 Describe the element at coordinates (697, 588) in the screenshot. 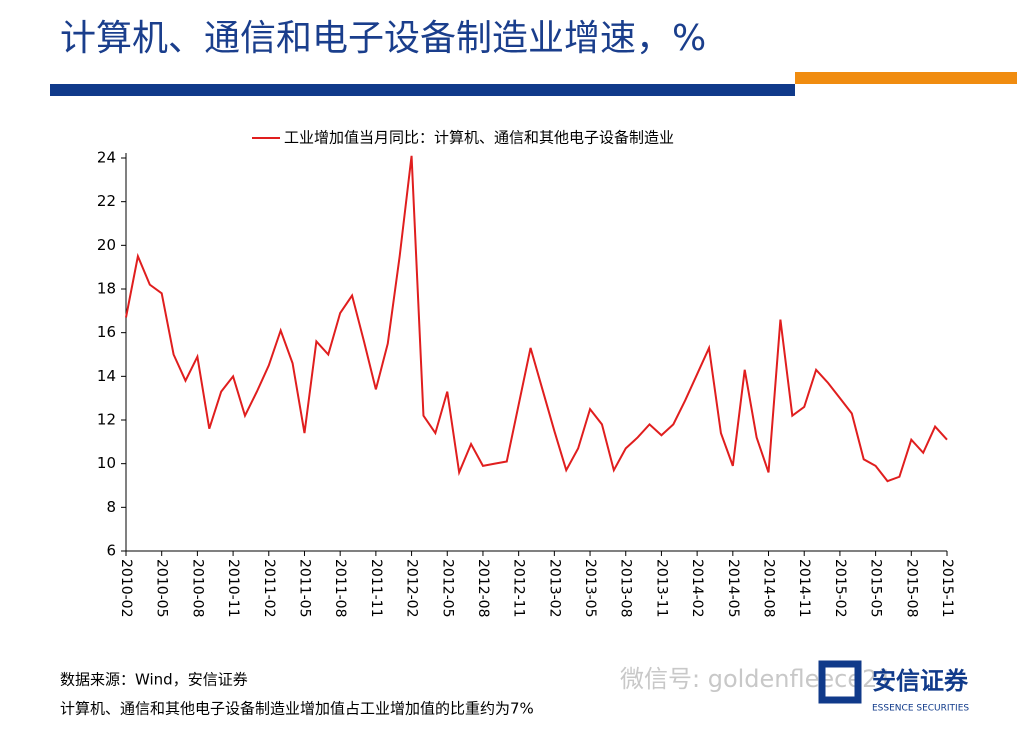

I see `x-tick-label: 2014-02` at that location.